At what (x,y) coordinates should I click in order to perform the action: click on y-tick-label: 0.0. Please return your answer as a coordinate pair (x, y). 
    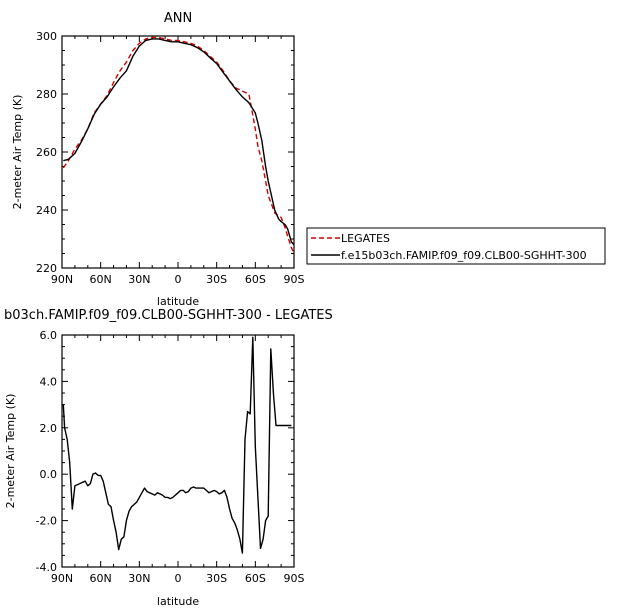
    Looking at the image, I should click on (49, 474).